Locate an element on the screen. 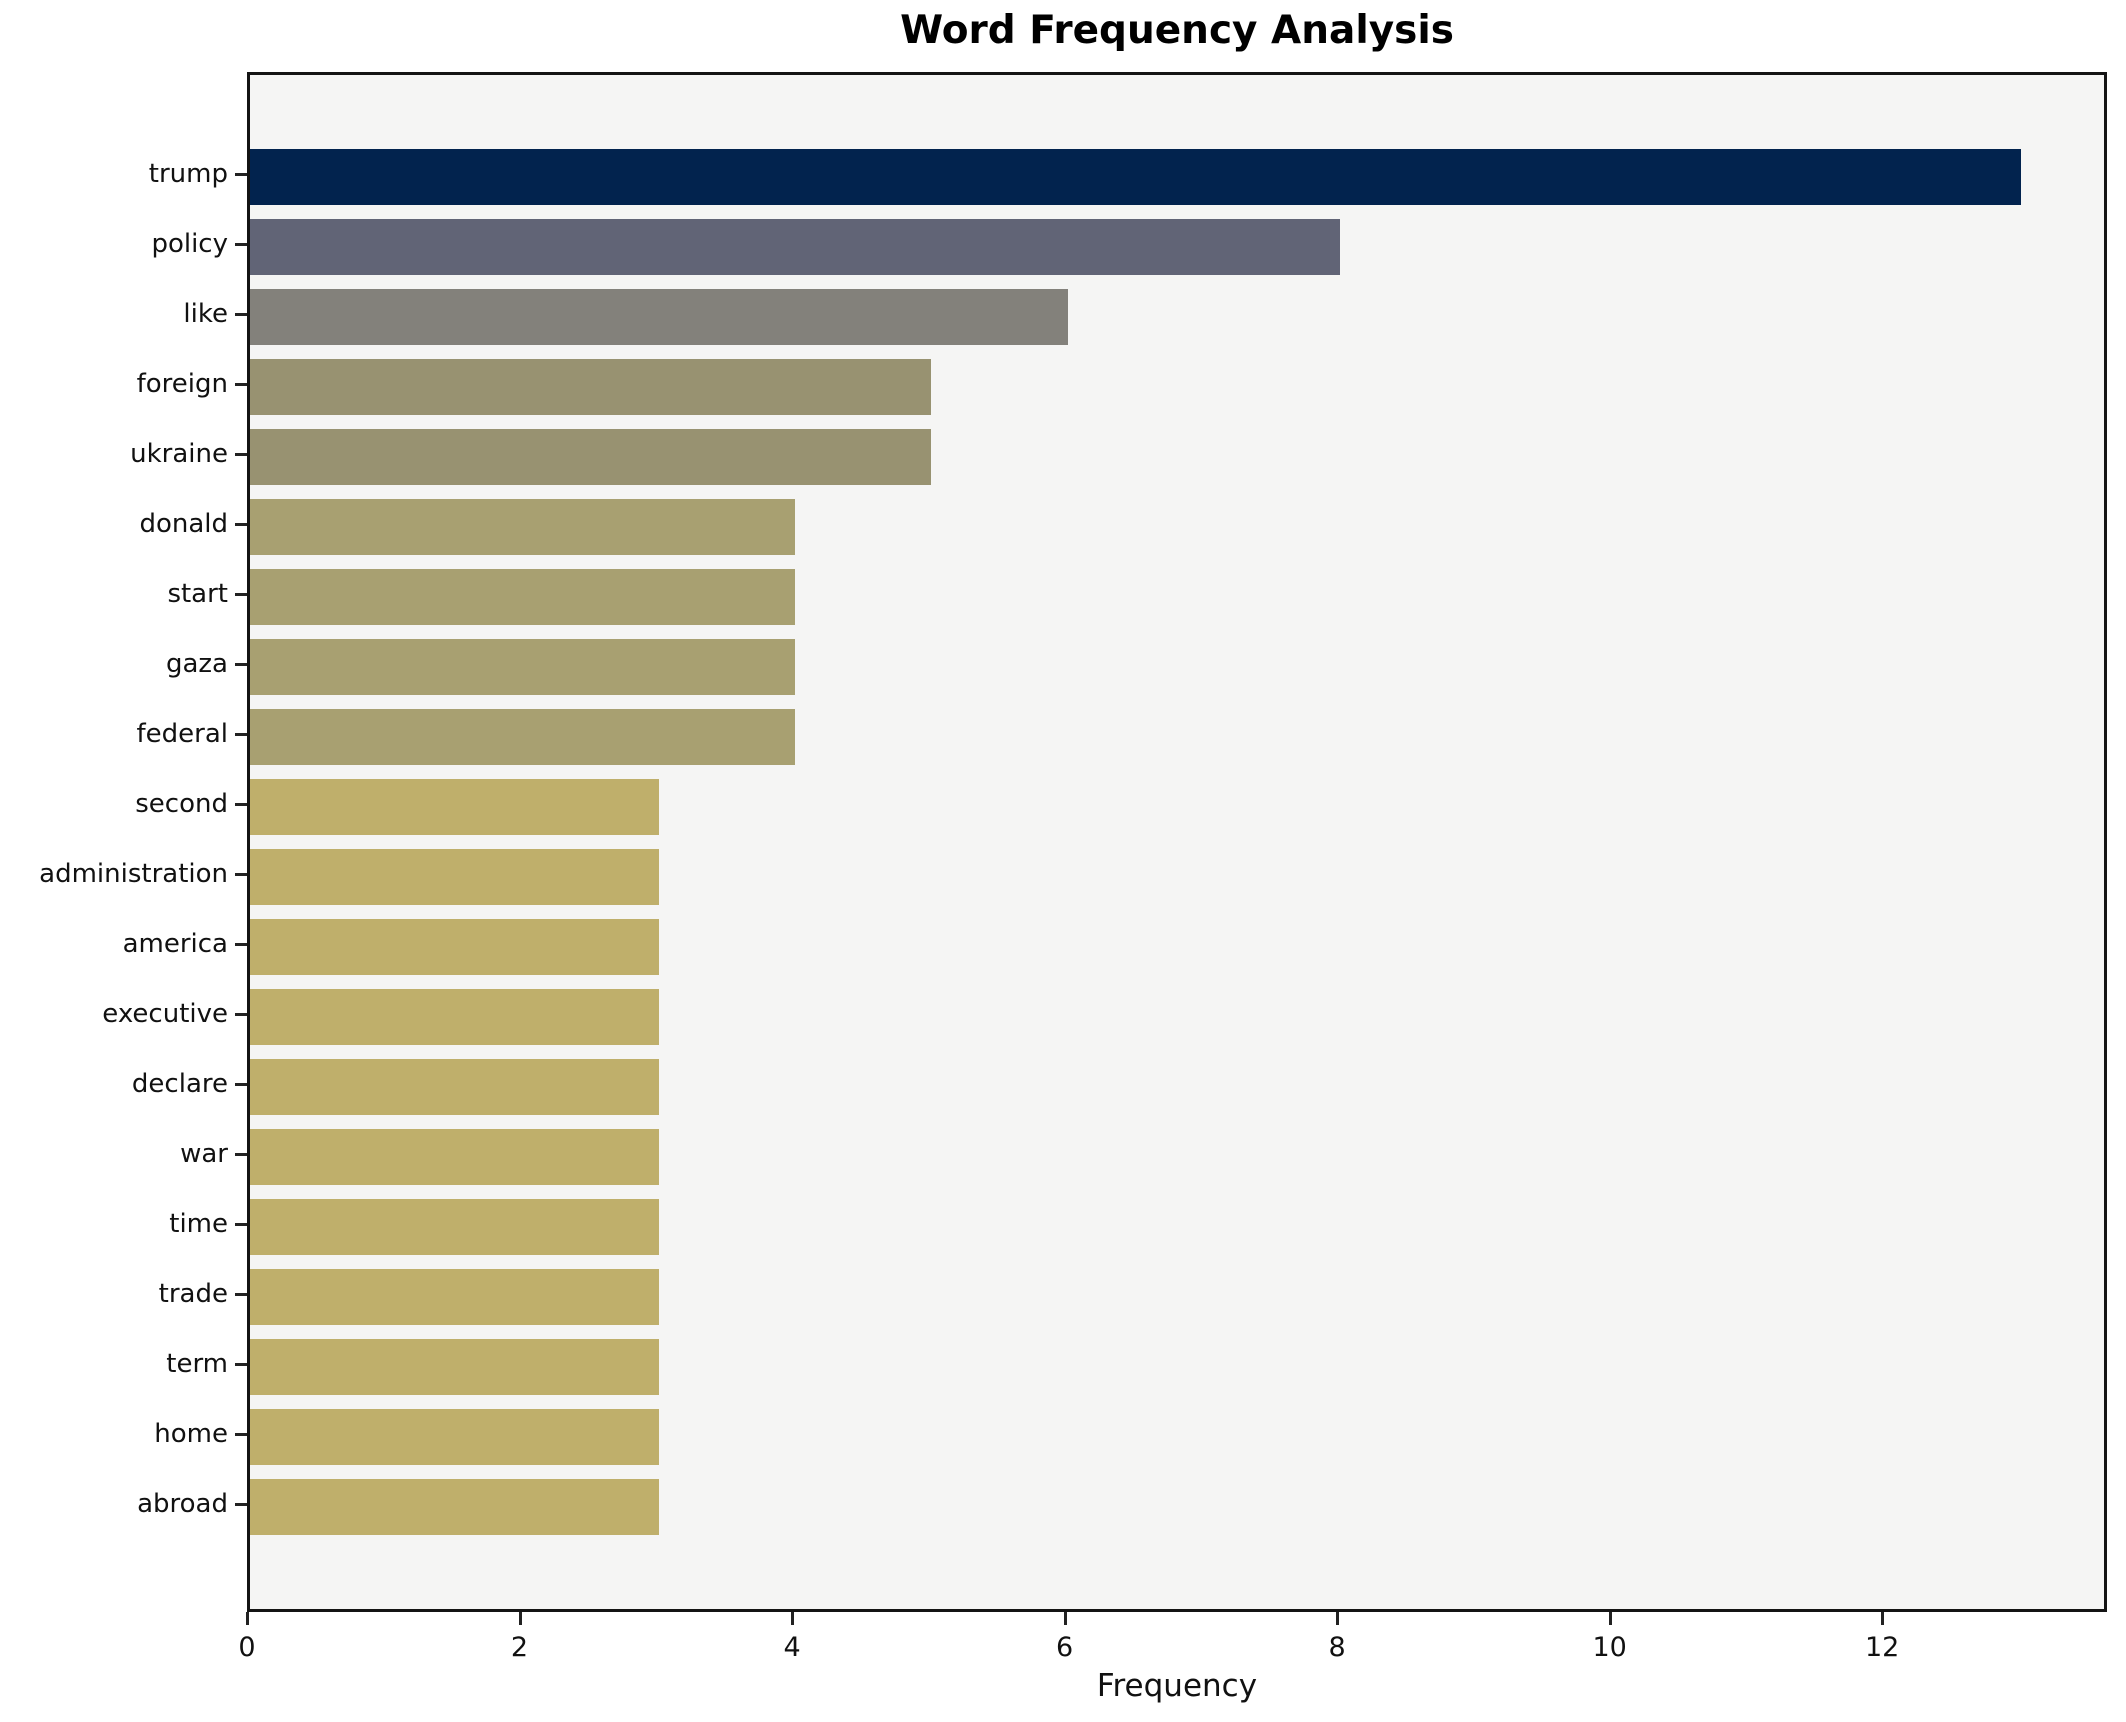 The height and width of the screenshot is (1722, 2126). bar-donald is located at coordinates (522, 527).